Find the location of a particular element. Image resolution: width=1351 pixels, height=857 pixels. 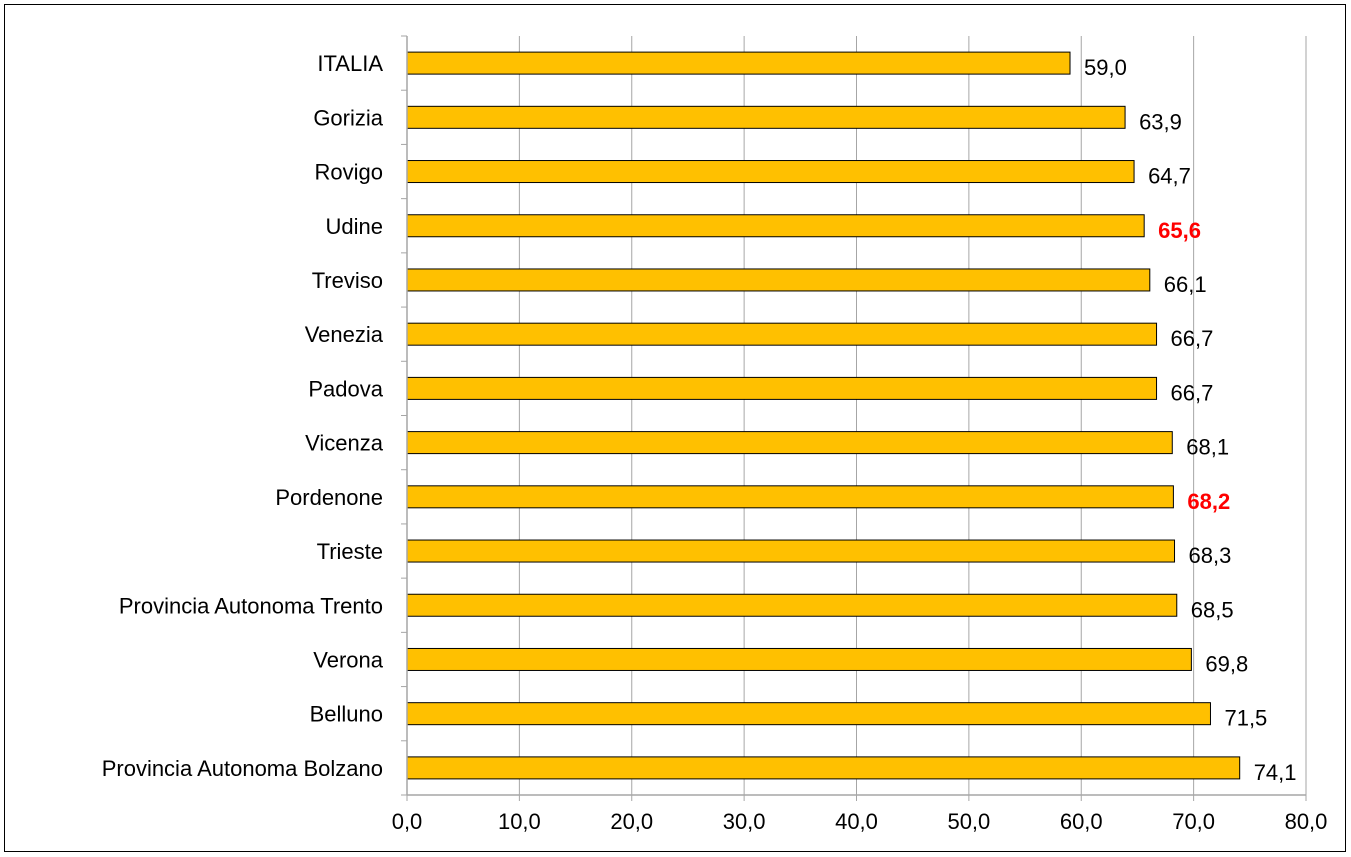

x-tick-label: 30,0 is located at coordinates (744, 821).